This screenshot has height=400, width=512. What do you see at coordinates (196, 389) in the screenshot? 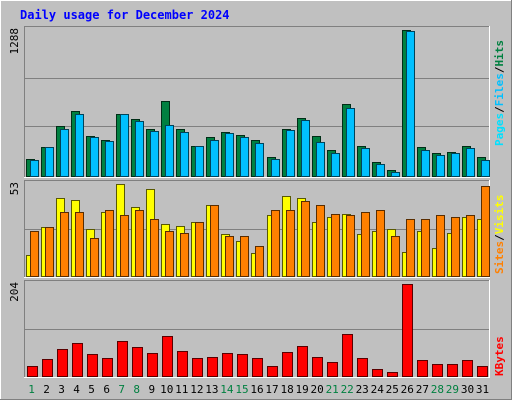
I see `x-tick-12: 12` at bounding box center [196, 389].